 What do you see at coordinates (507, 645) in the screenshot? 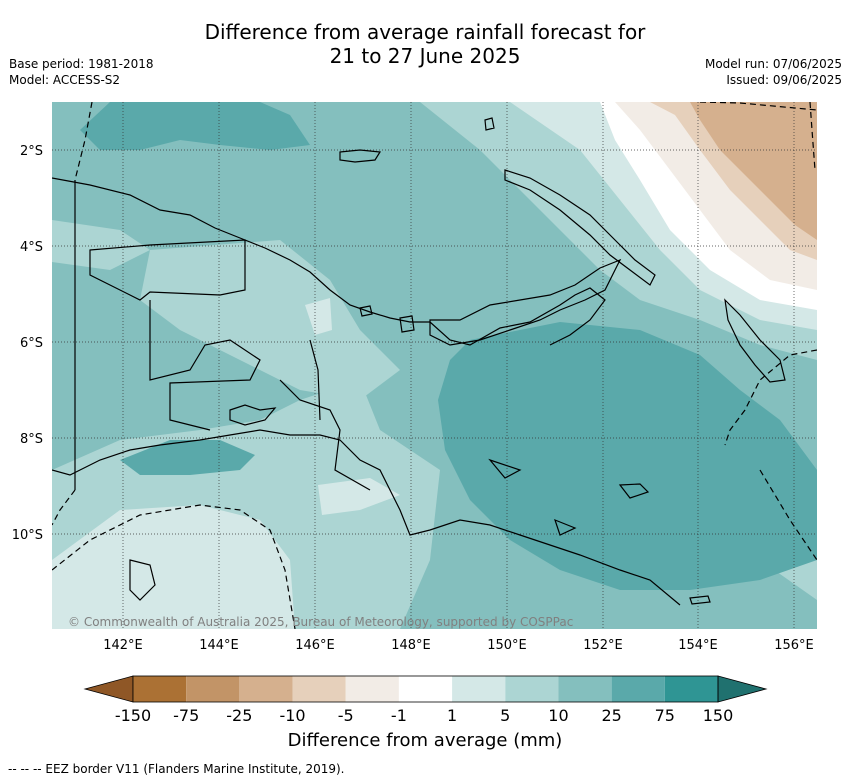
I see `lon-tick: 150°E` at bounding box center [507, 645].